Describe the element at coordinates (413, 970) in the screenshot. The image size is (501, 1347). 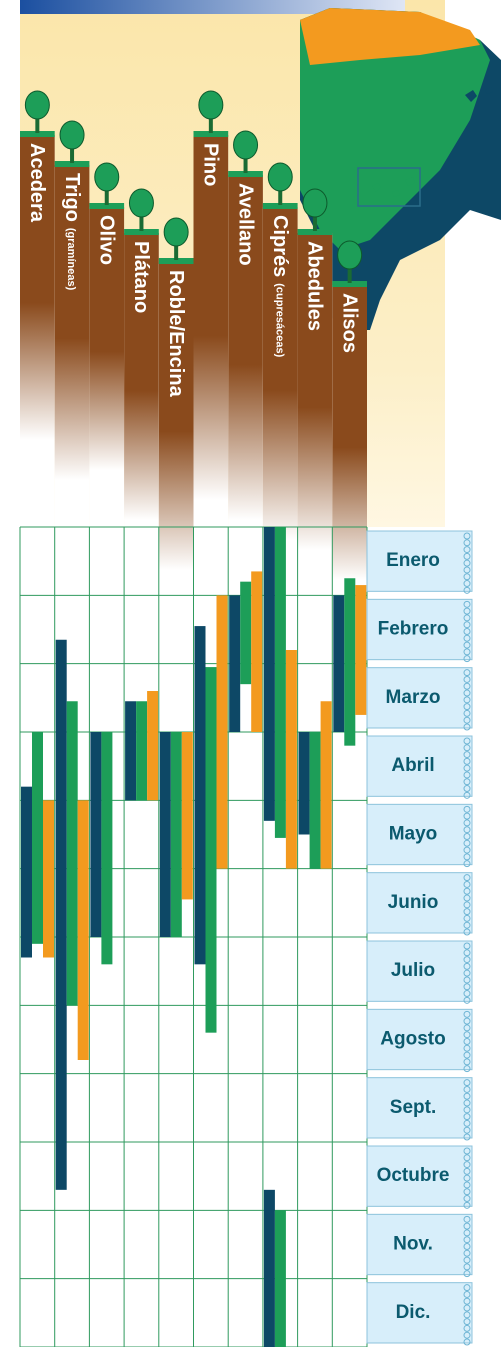
I see `month-label: Julio` at that location.